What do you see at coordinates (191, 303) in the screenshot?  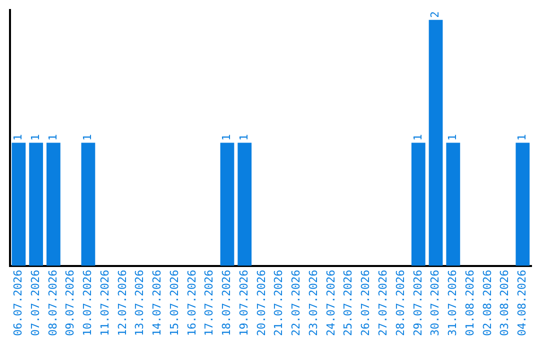 I see `x-tick-label: 16.07.2026` at bounding box center [191, 303].